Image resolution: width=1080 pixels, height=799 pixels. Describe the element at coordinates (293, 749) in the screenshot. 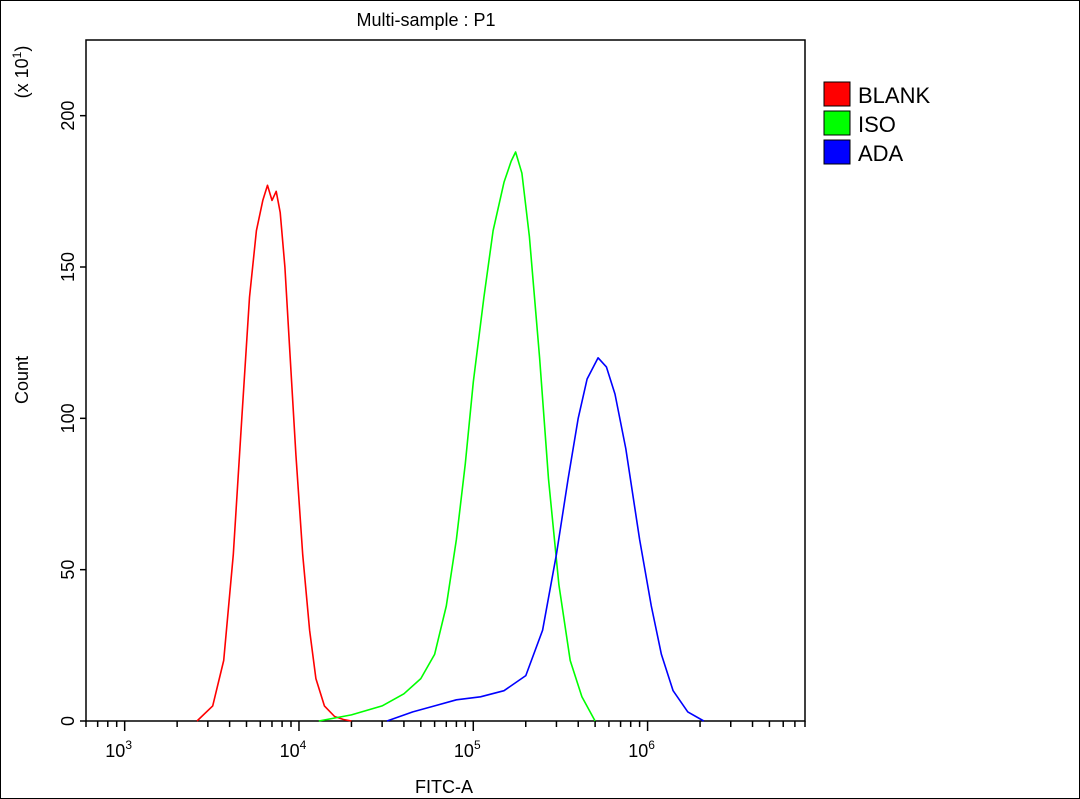

I see `x-tick-label: 10⁴` at that location.